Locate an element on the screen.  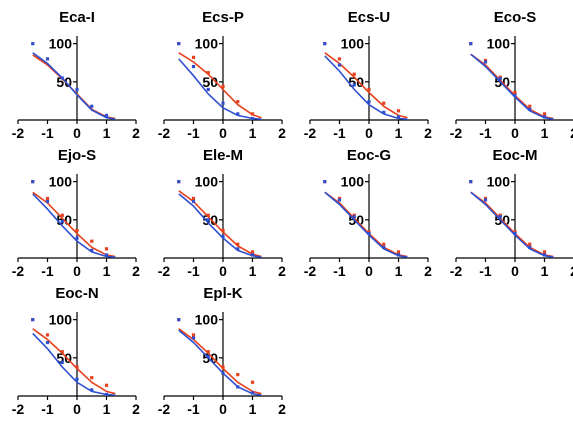
panel-title: Epl-K is located at coordinates (222, 293).